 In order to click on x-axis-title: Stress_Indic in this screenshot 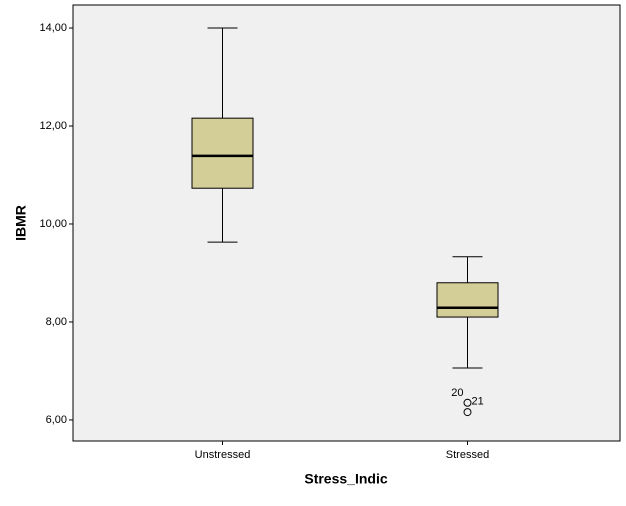, I will do `click(345, 479)`.